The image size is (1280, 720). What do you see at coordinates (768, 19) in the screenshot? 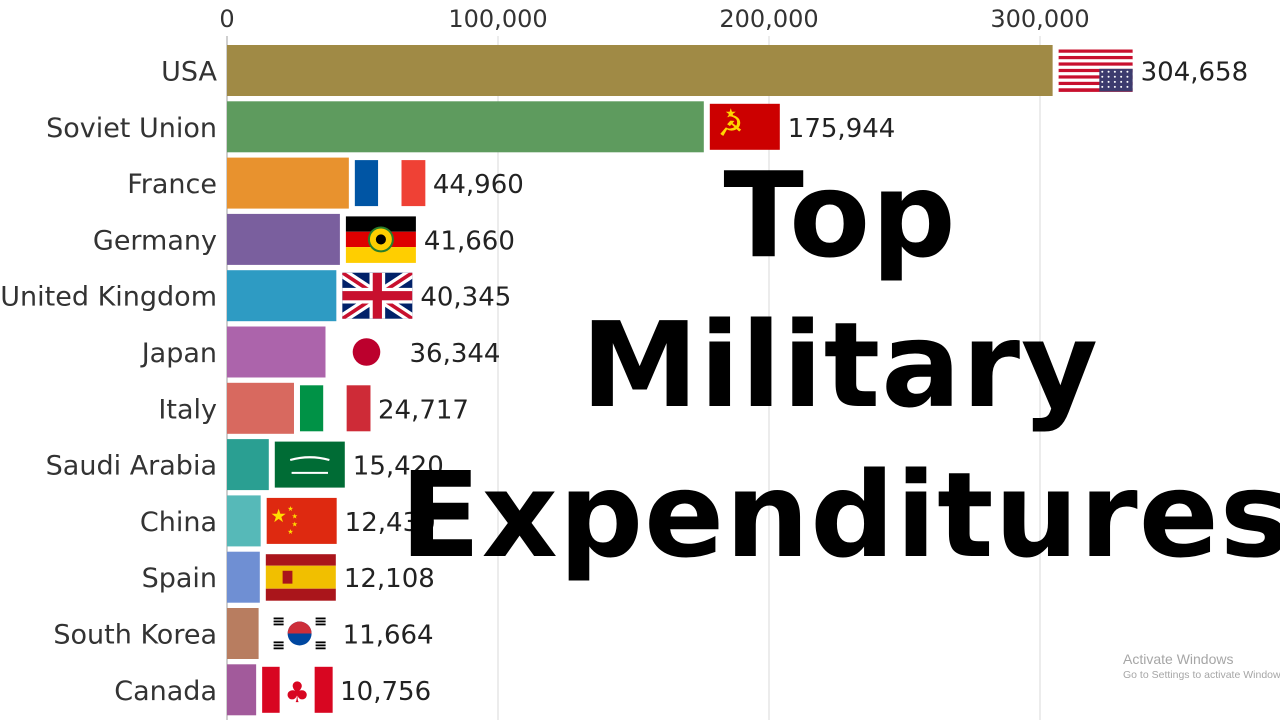
I see `x-tick-label: 200,000` at bounding box center [768, 19].